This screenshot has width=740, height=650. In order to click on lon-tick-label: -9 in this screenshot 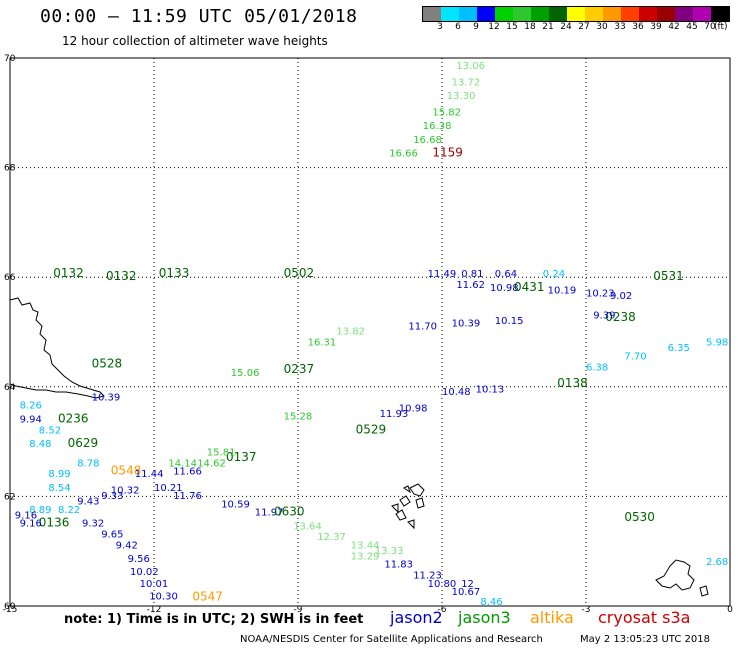, I will do `click(298, 610)`.